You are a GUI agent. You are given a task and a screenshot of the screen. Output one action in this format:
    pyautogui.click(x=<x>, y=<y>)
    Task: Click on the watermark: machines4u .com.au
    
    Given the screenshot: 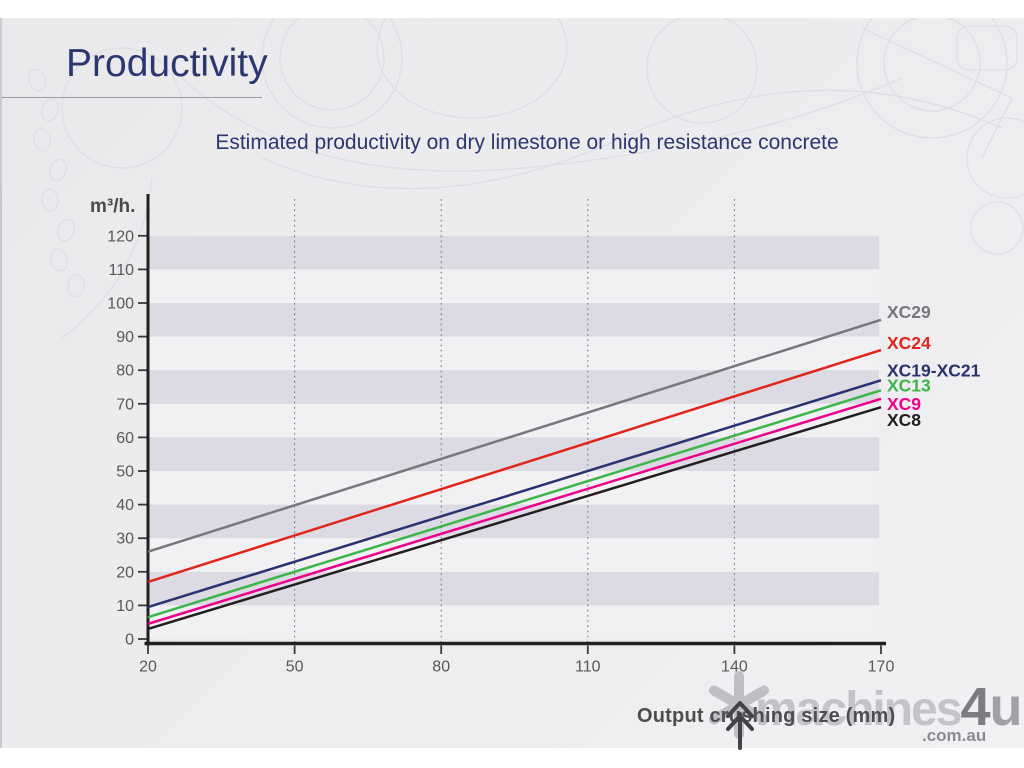 What is the action you would take?
    pyautogui.click(x=858, y=709)
    